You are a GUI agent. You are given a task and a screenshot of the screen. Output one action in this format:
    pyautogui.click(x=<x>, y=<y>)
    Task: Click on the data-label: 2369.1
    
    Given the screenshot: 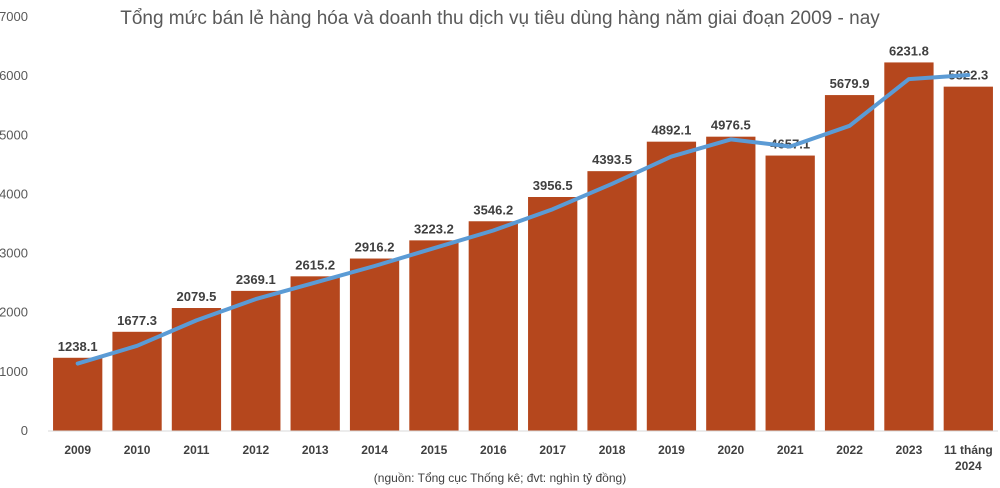 What is the action you would take?
    pyautogui.click(x=256, y=279)
    